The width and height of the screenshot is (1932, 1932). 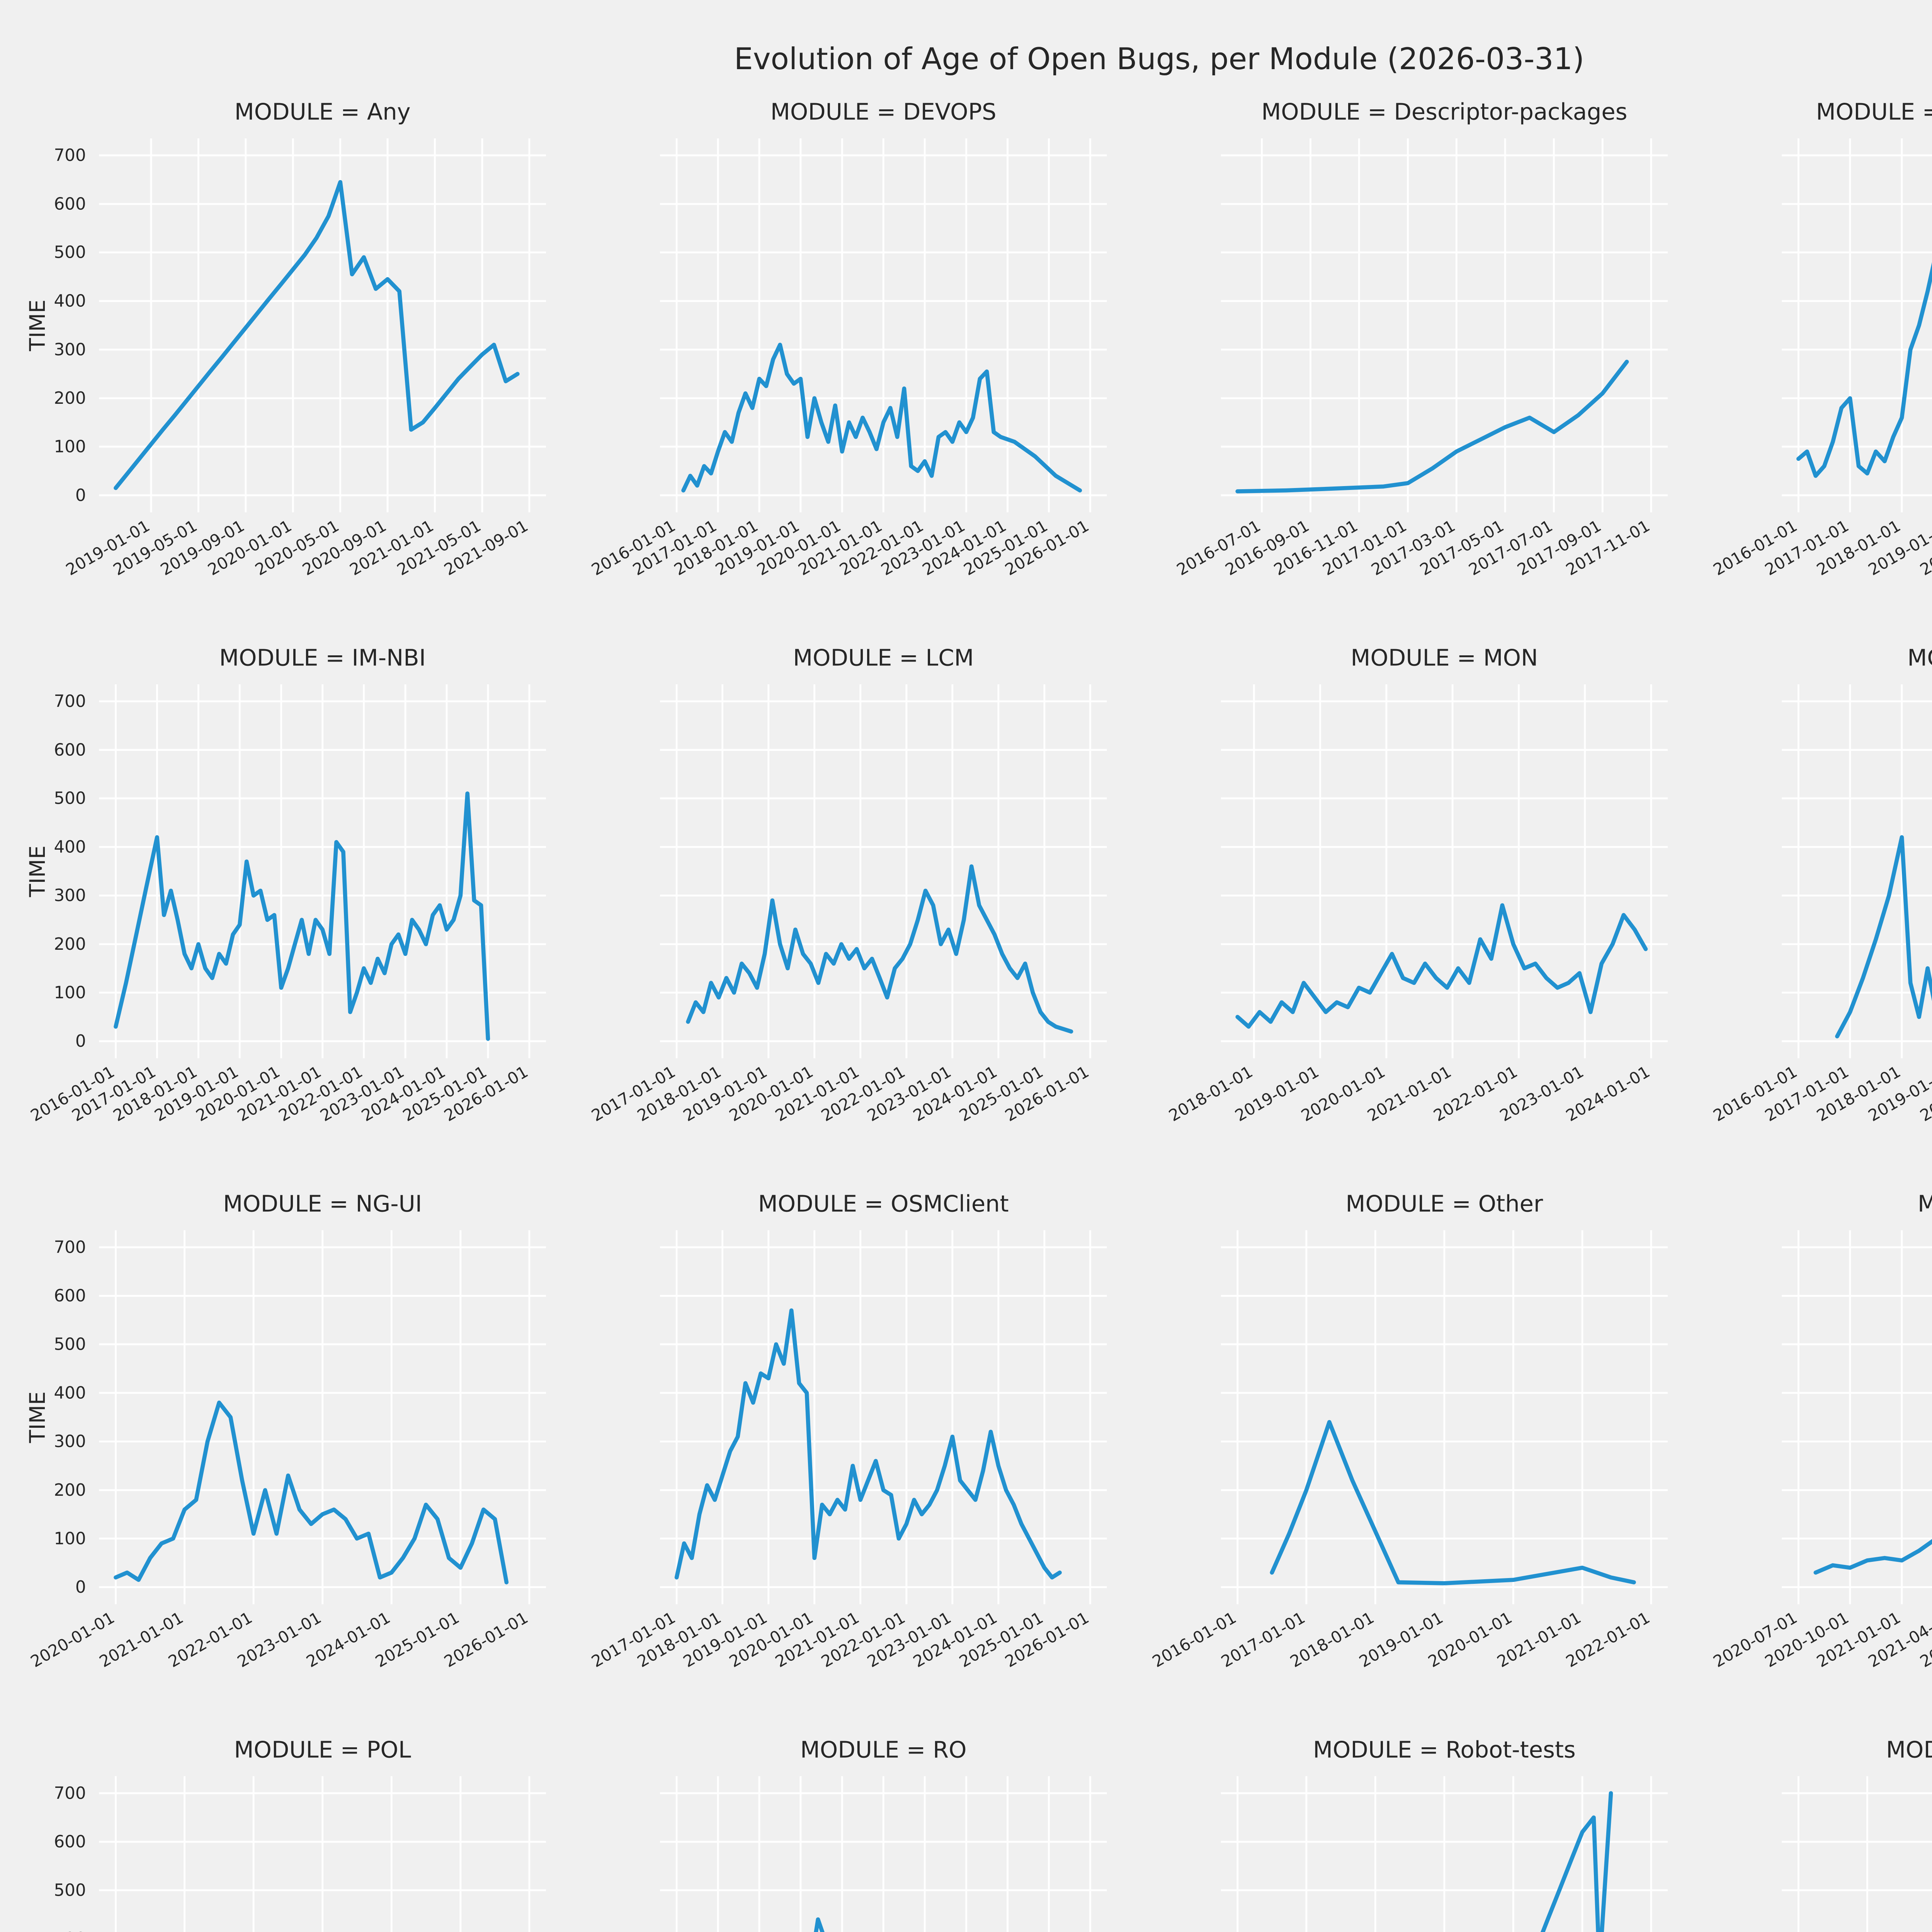 What do you see at coordinates (1445, 658) in the screenshot?
I see `subplot-title: MODULE = MON` at bounding box center [1445, 658].